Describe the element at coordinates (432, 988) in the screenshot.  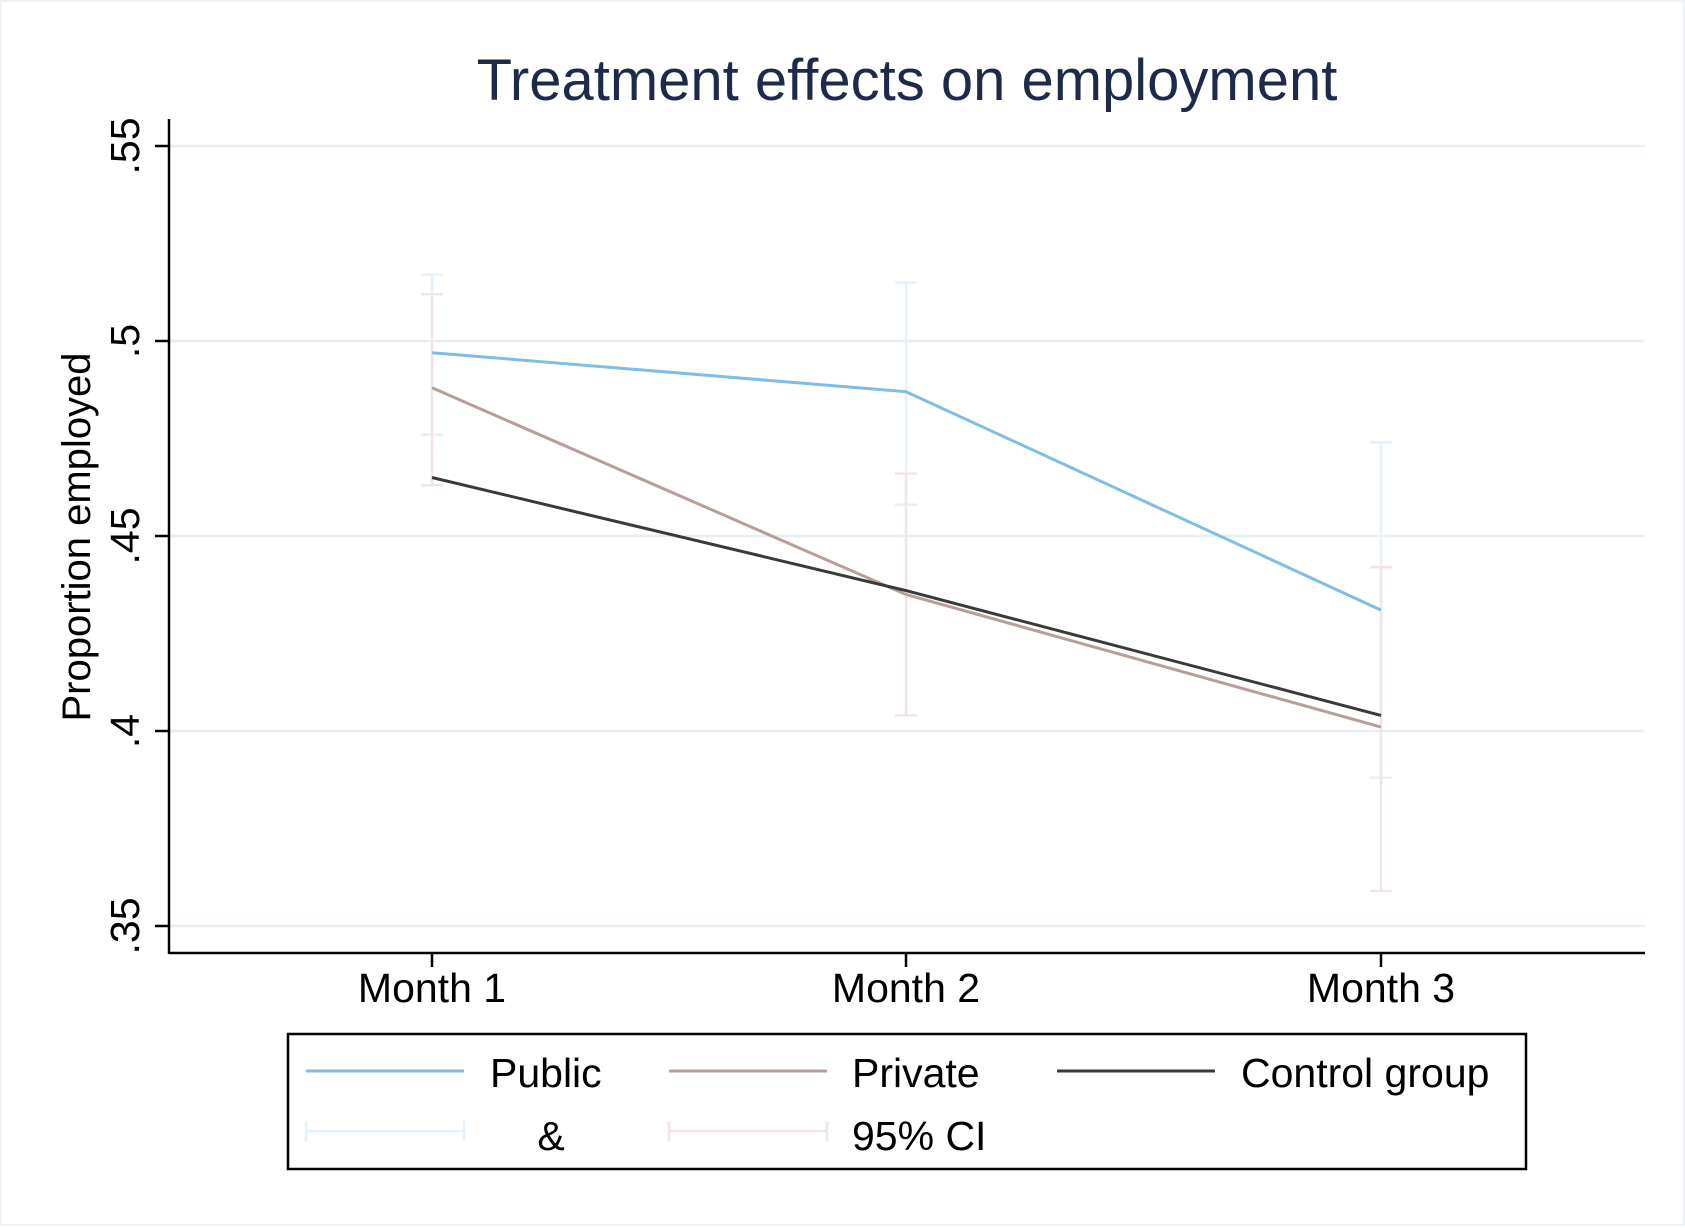
I see `x-tick-label: Month 1` at that location.